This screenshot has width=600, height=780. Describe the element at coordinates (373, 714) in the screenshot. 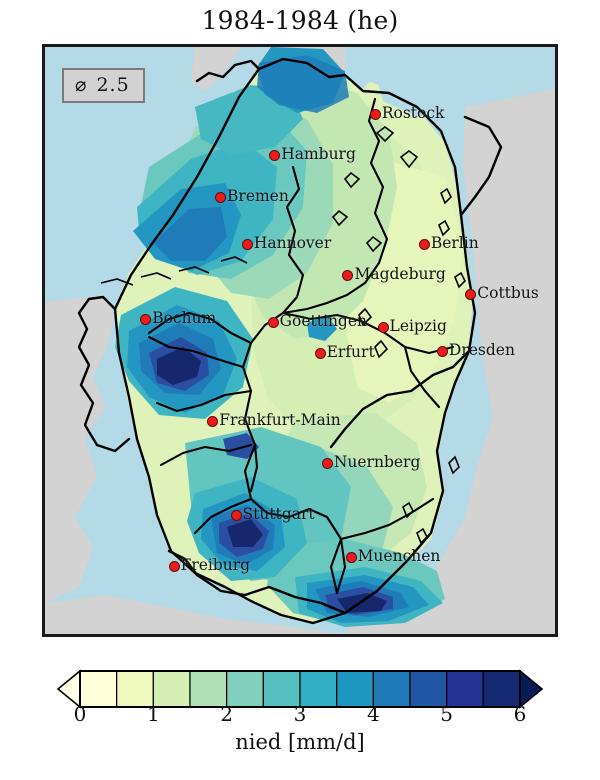

I see `colorbar-tick-4: 4` at that location.